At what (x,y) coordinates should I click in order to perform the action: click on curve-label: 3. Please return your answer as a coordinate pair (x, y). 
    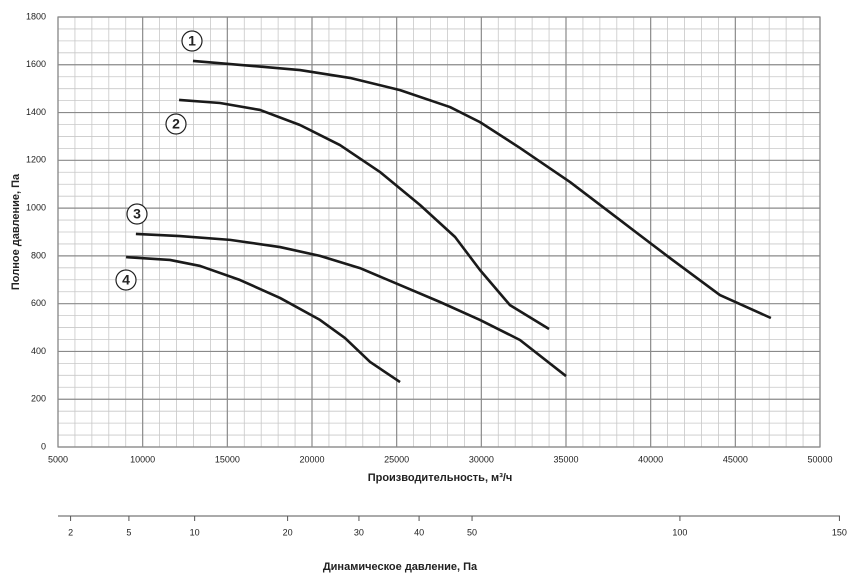
    Looking at the image, I should click on (137, 214).